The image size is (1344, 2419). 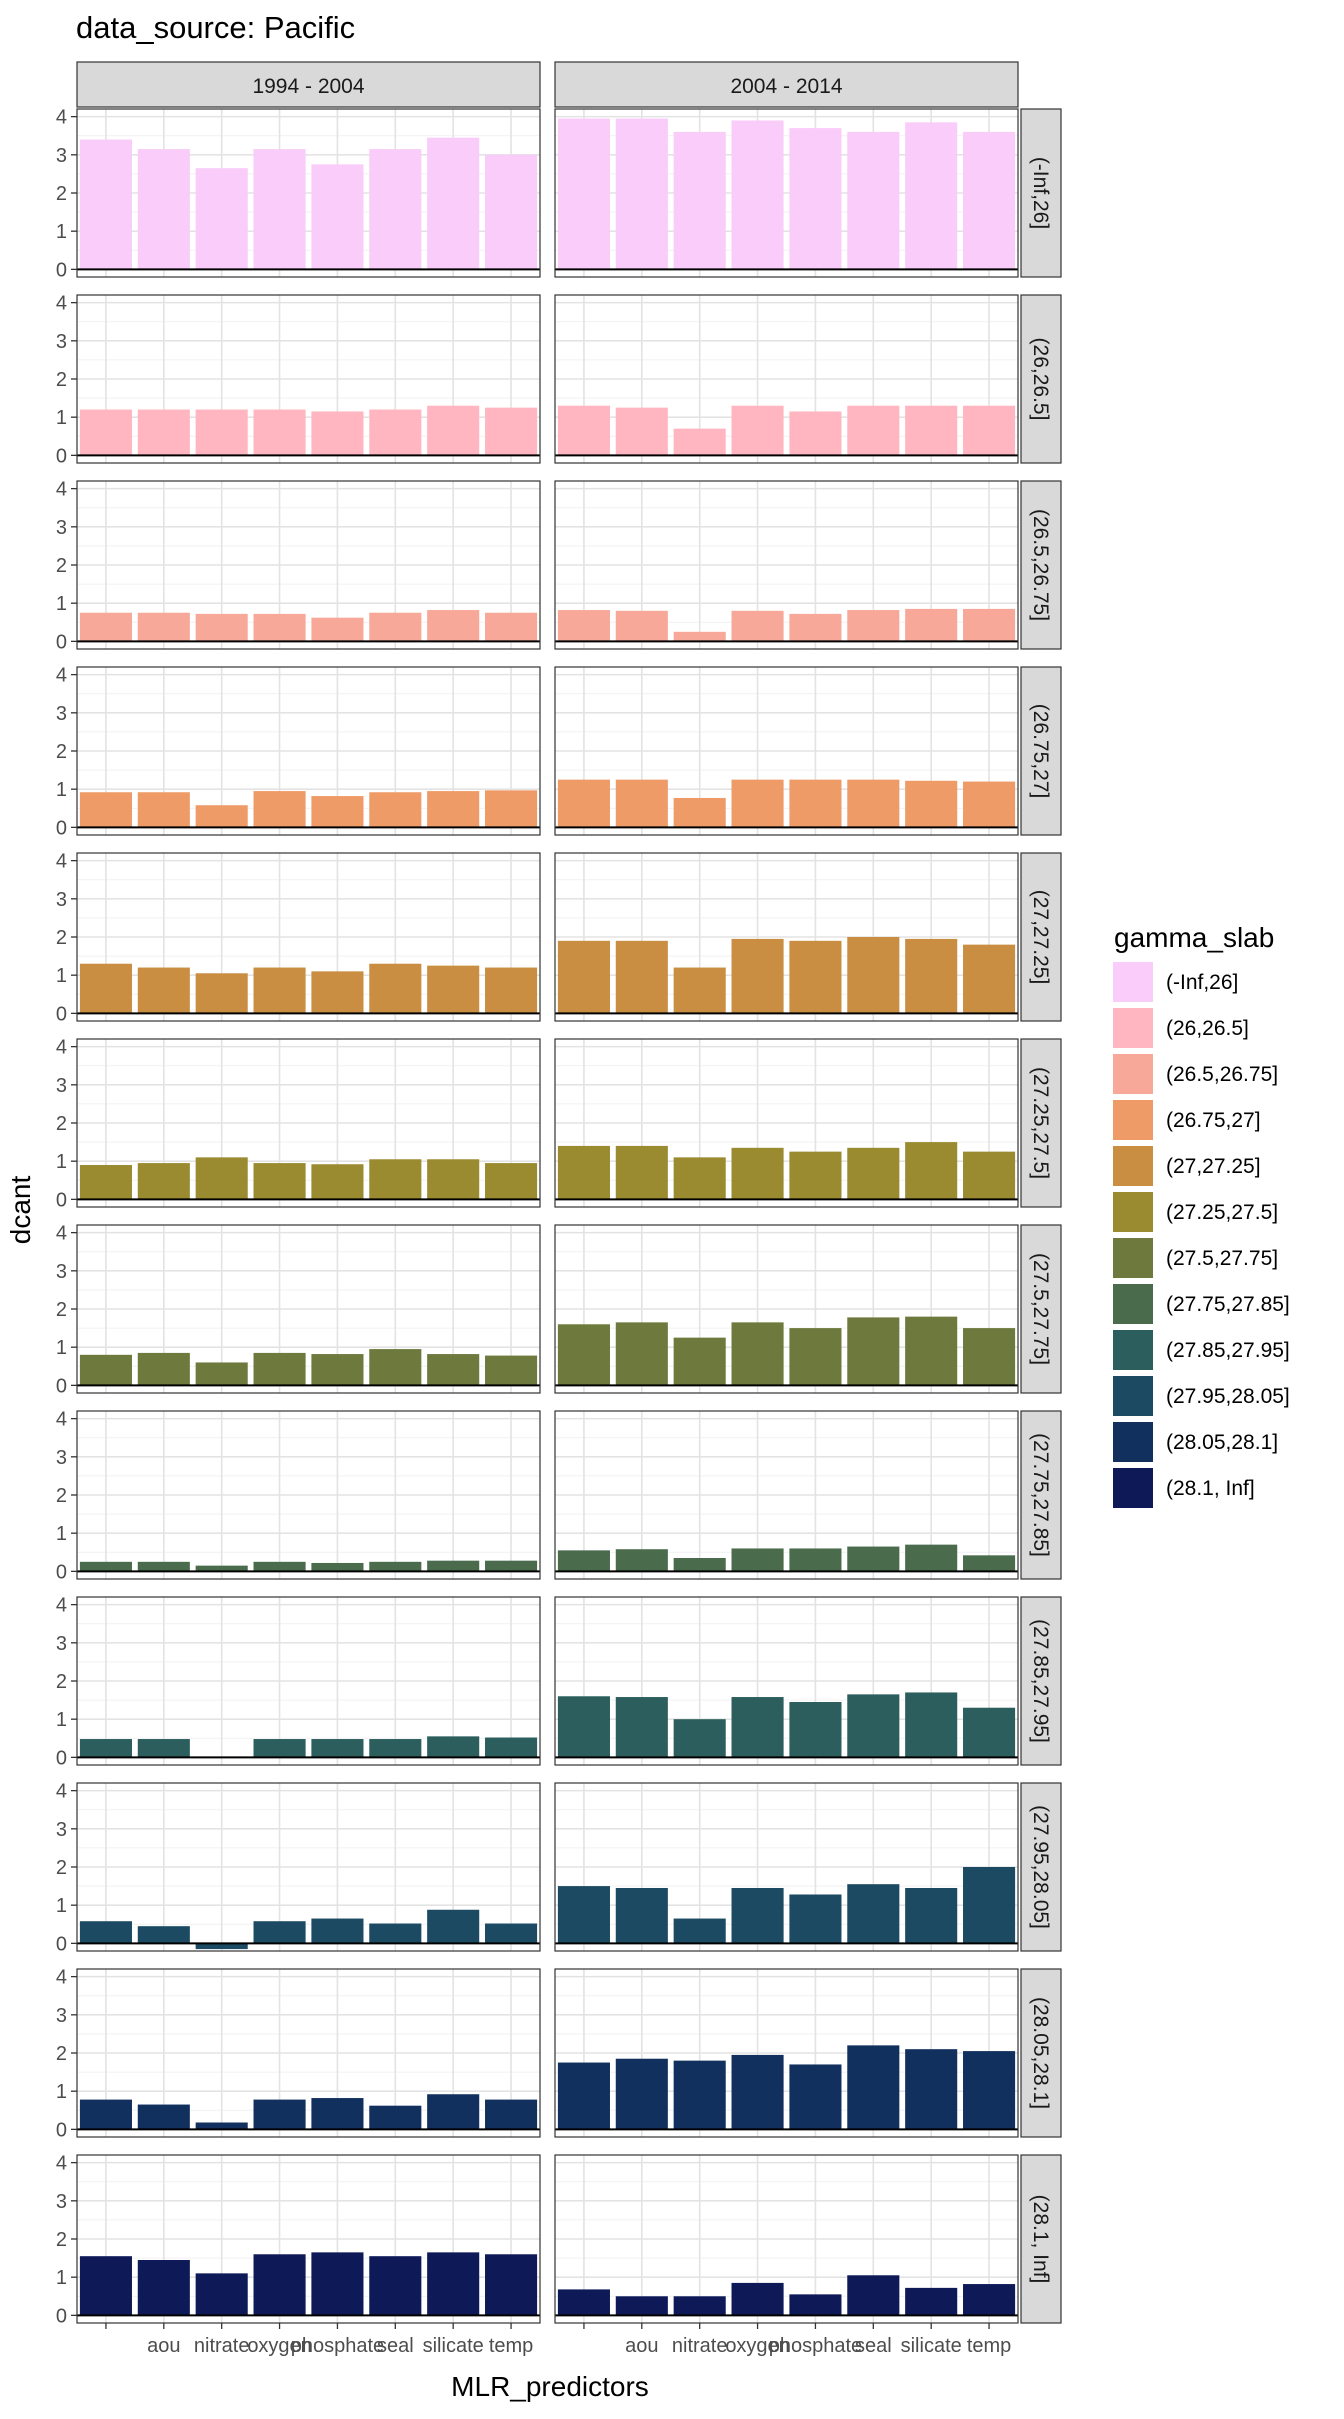 I want to click on facet-strip-row-label: (26,26.5], so click(x=1040, y=379).